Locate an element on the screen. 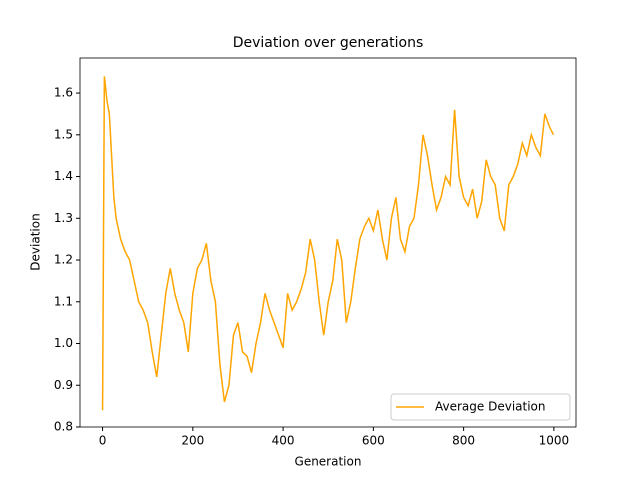 Image resolution: width=640 pixels, height=484 pixels. y-tick-label: 0.8 is located at coordinates (63, 427).